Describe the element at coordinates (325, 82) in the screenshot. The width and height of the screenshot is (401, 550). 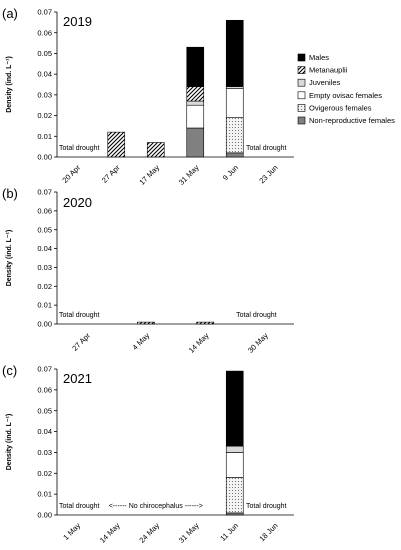
I see `legend-label-juveniles: Juveniles` at that location.